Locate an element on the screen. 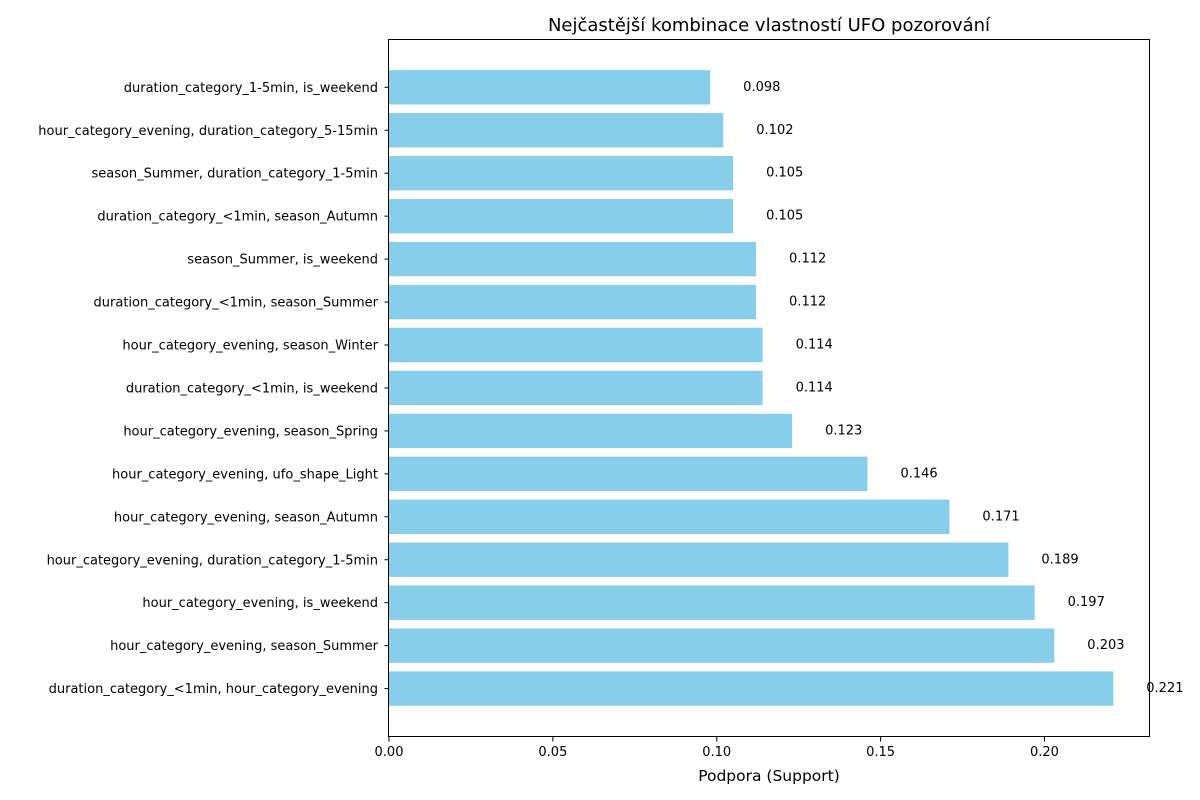  category-label: hour_category_evening, season_Spring is located at coordinates (250, 431).